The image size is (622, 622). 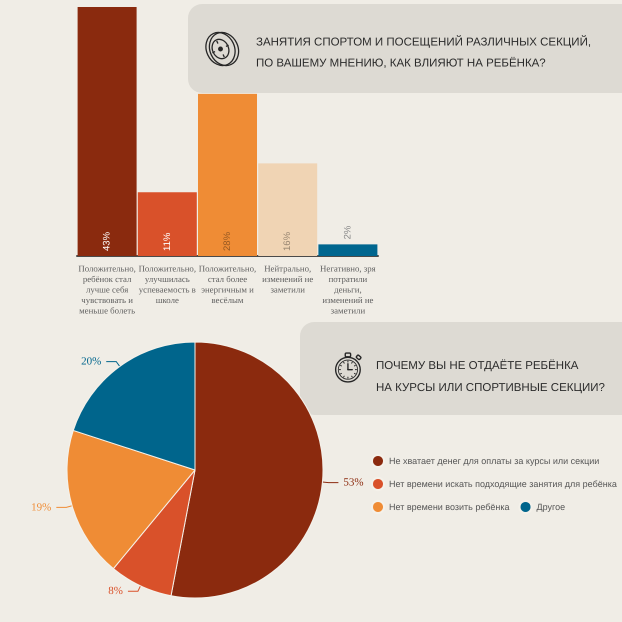 I want to click on data-label: 8%, so click(x=115, y=591).